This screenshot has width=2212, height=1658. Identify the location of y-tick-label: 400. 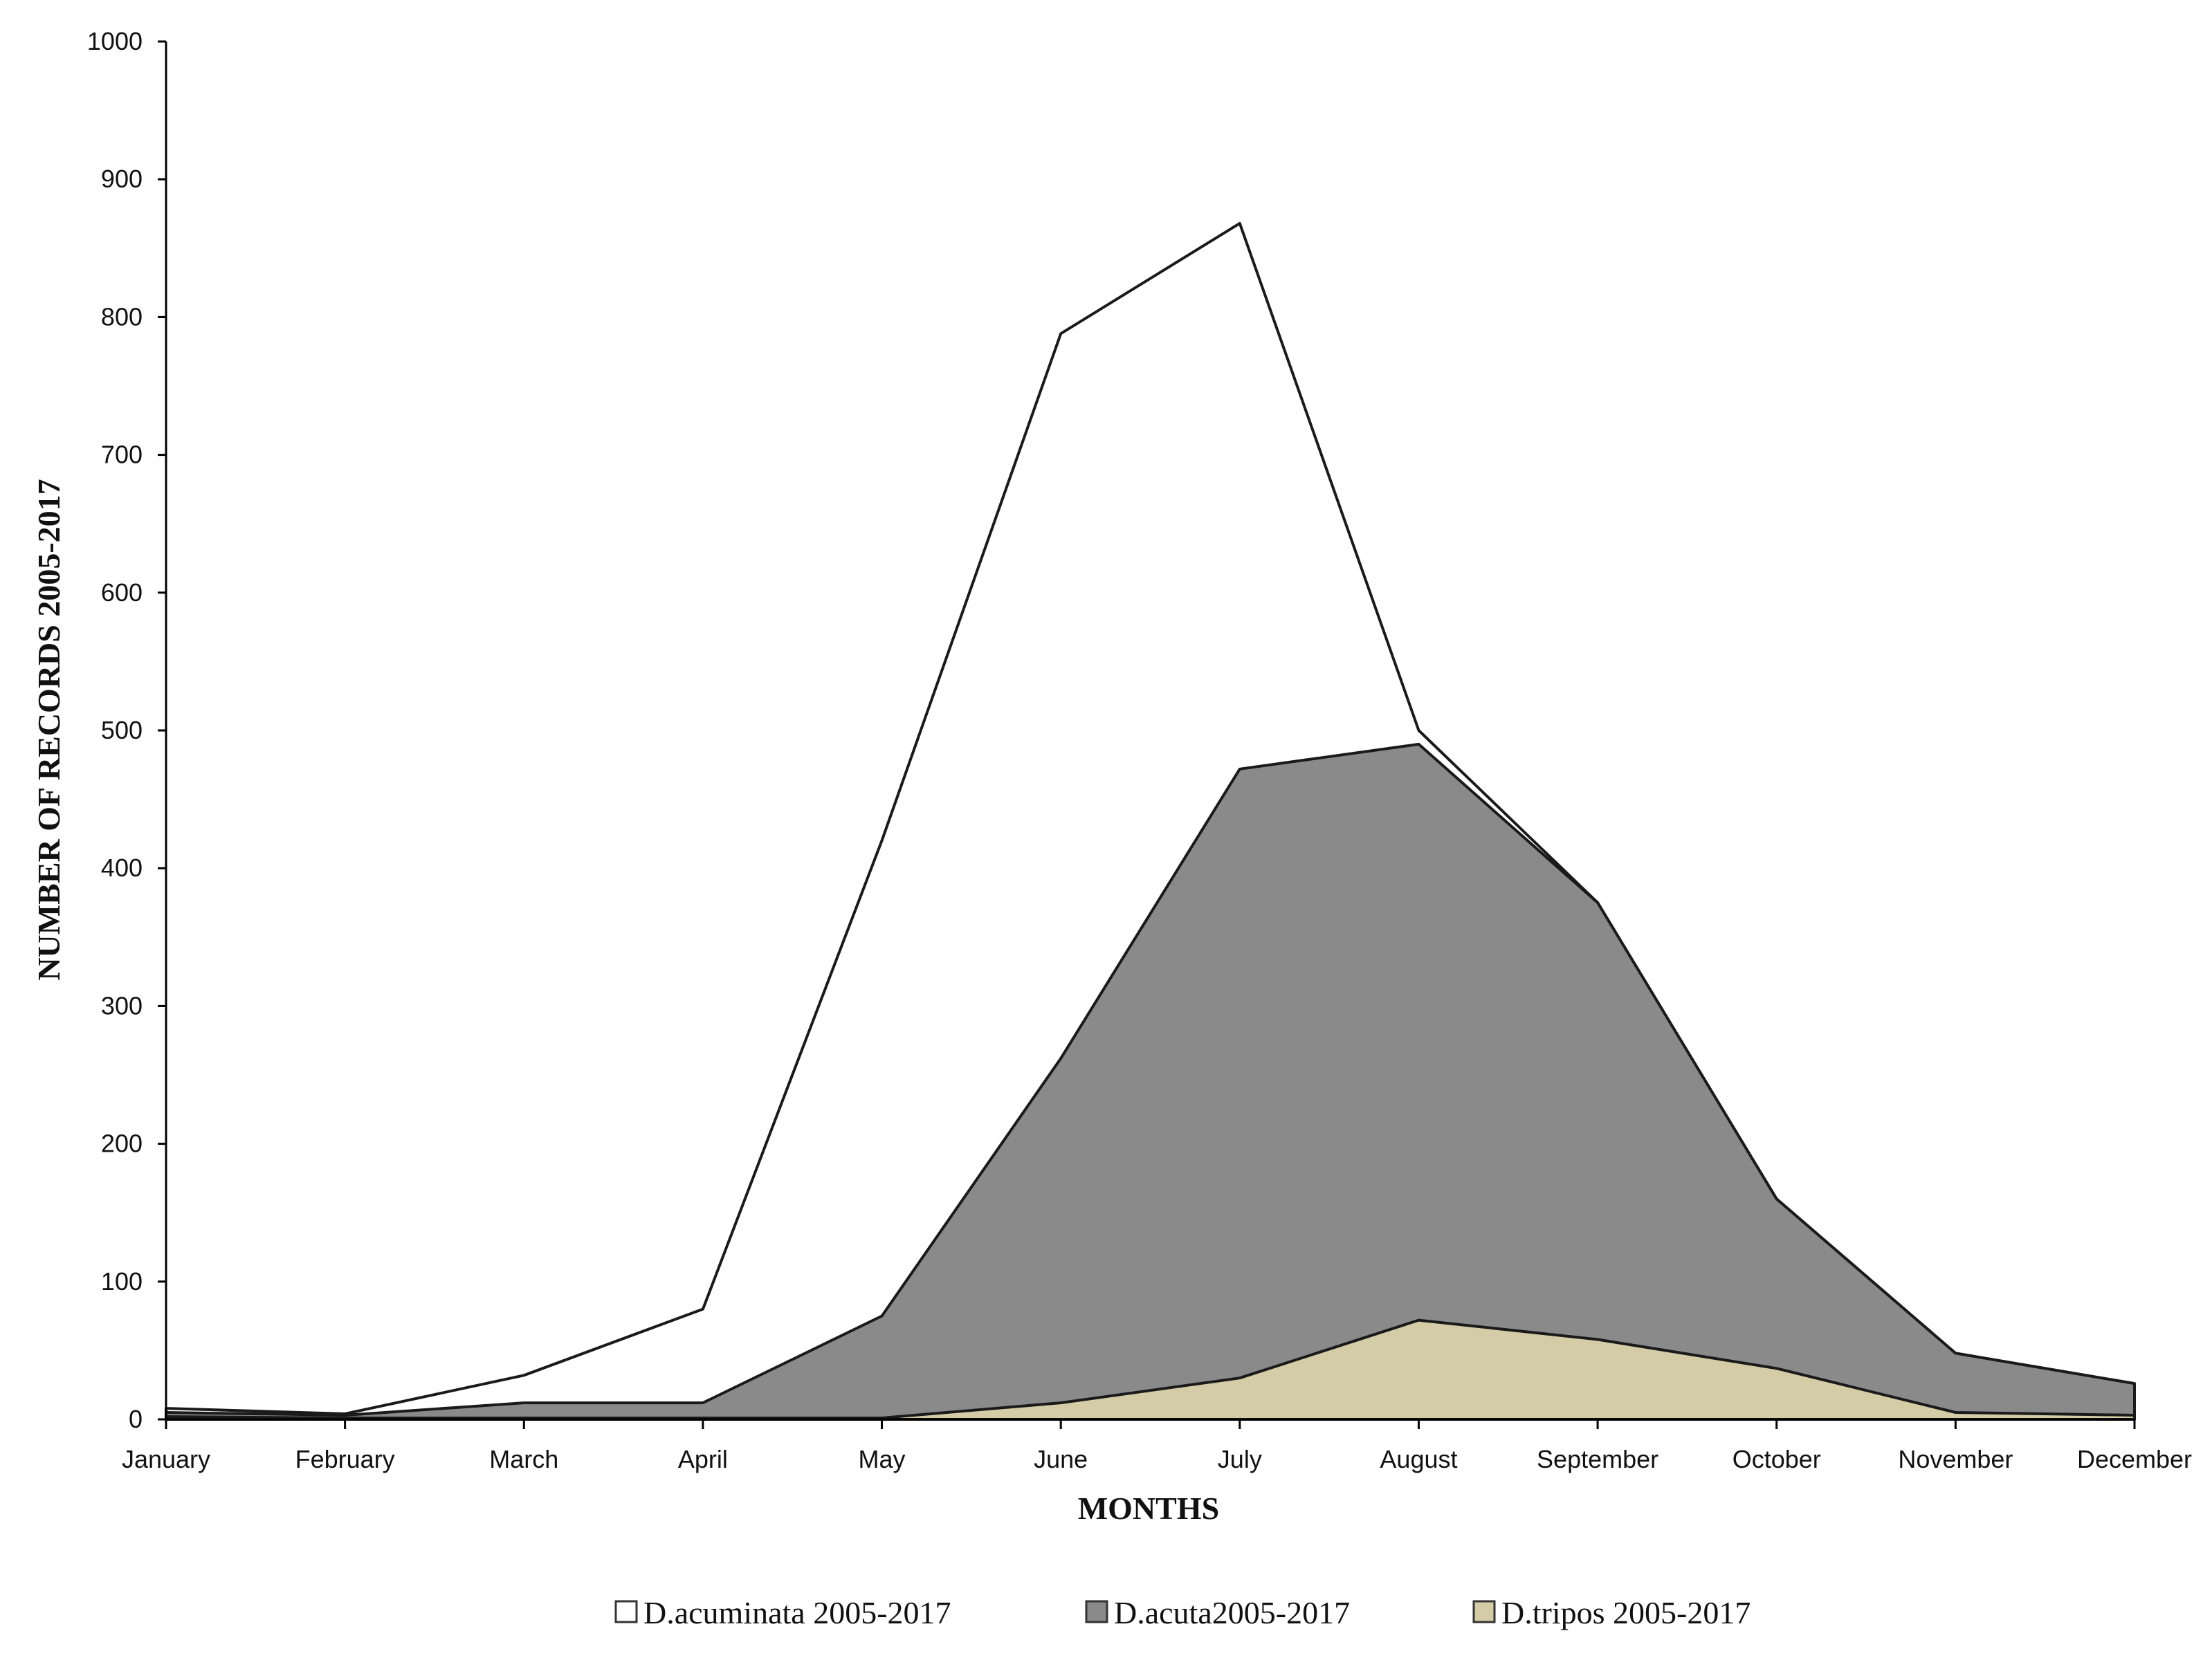
(122, 868).